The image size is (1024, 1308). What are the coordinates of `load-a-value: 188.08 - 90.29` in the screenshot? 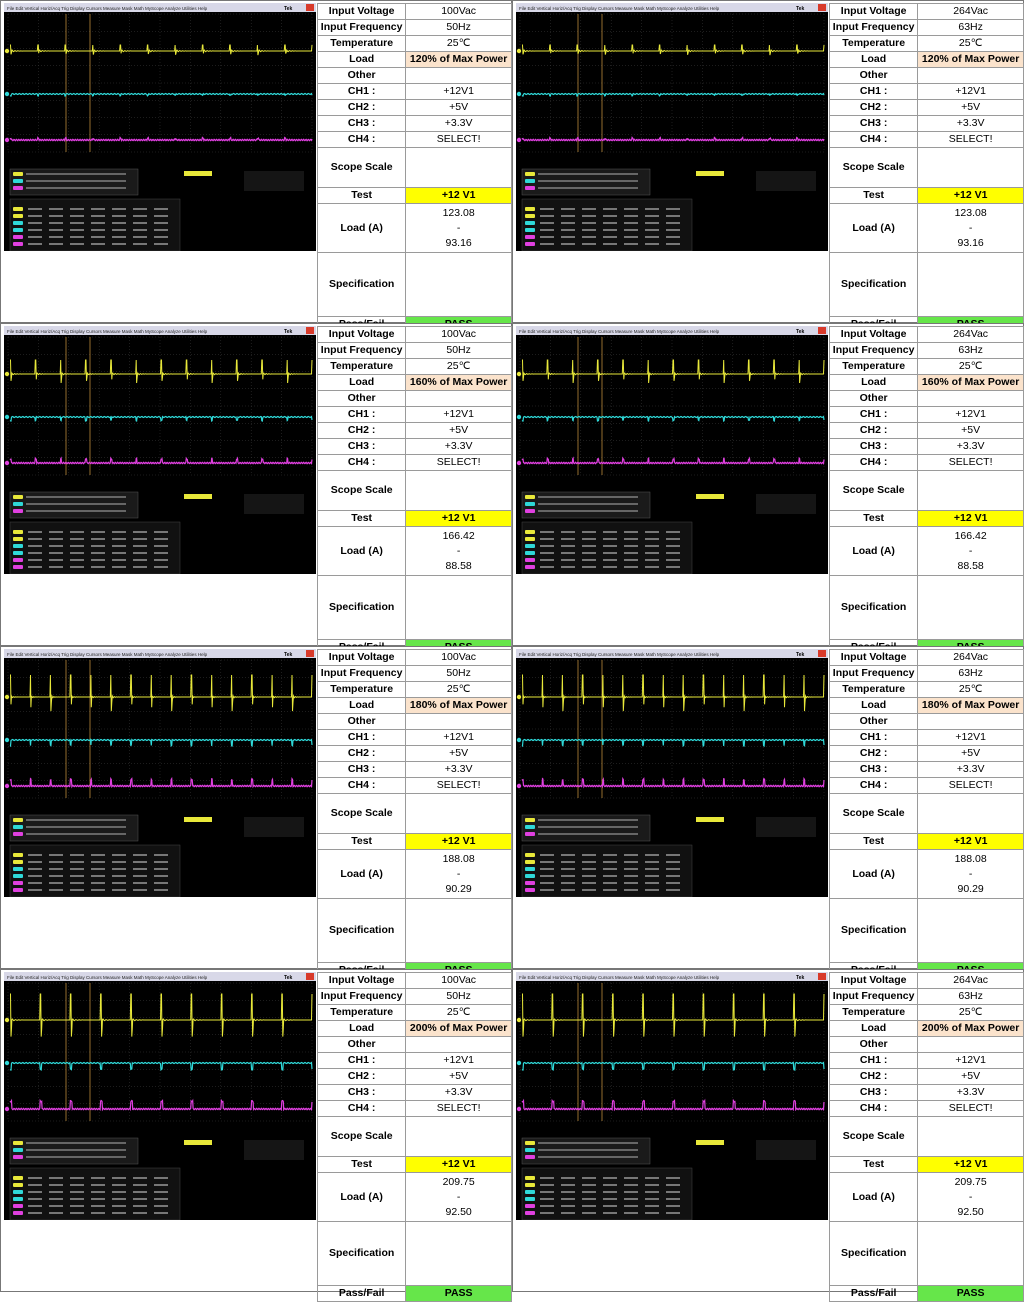 It's located at (970, 874).